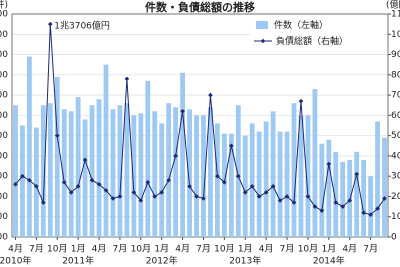 This screenshot has width=400, height=267. What do you see at coordinates (15, 261) in the screenshot?
I see `year-label: 2010年` at bounding box center [15, 261].